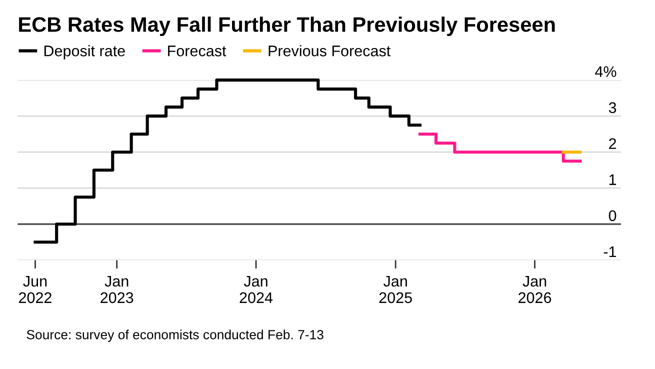 Image resolution: width=655 pixels, height=369 pixels. I want to click on chart-title: ECB Rates May Fall Further Than Previously Foreseen, so click(287, 26).